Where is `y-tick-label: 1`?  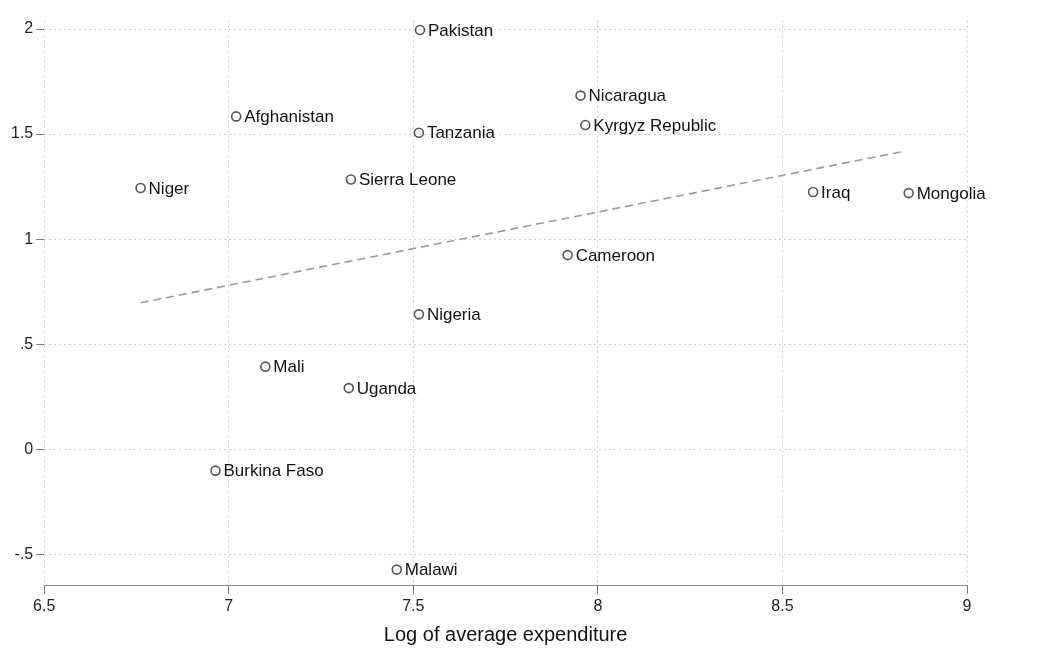 y-tick-label: 1 is located at coordinates (29, 238).